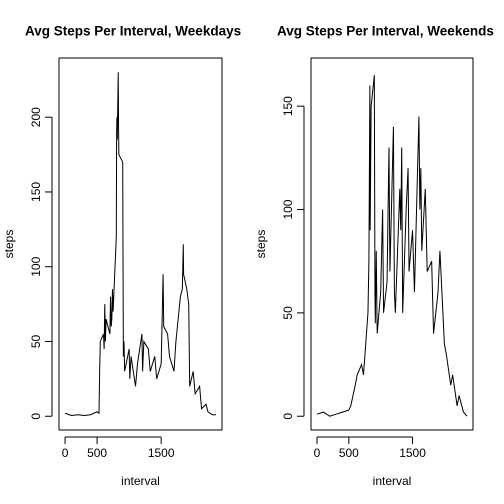  Describe the element at coordinates (385, 31) in the screenshot. I see `chart-title: Avg Steps Per Interval, Weekends` at that location.